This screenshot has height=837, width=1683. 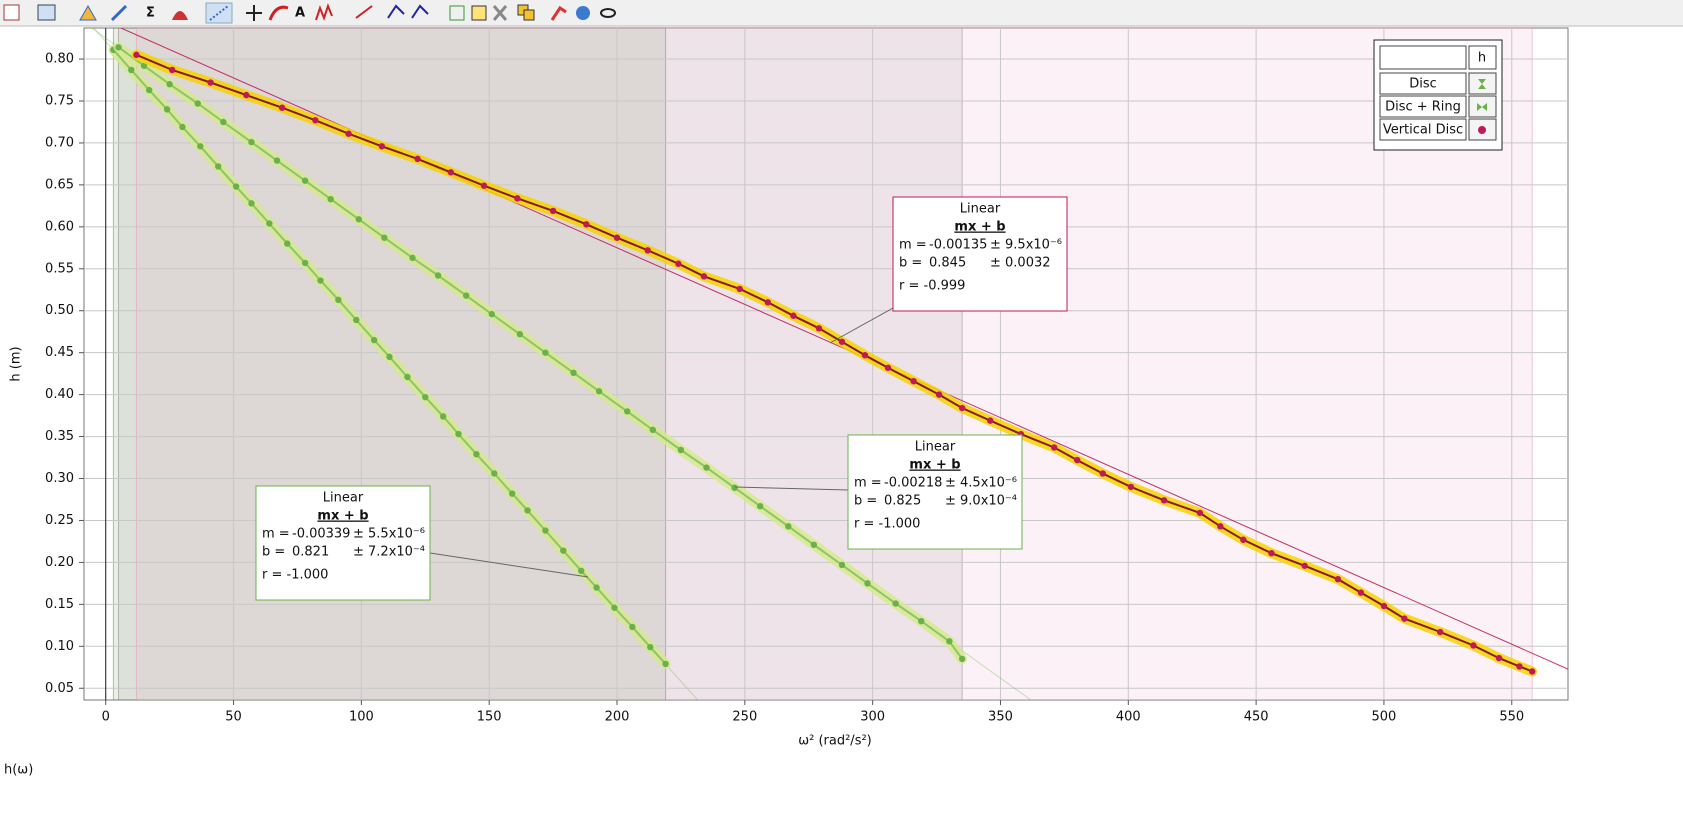 What do you see at coordinates (310, 552) in the screenshot?
I see `fit-b-value: 0.821` at bounding box center [310, 552].